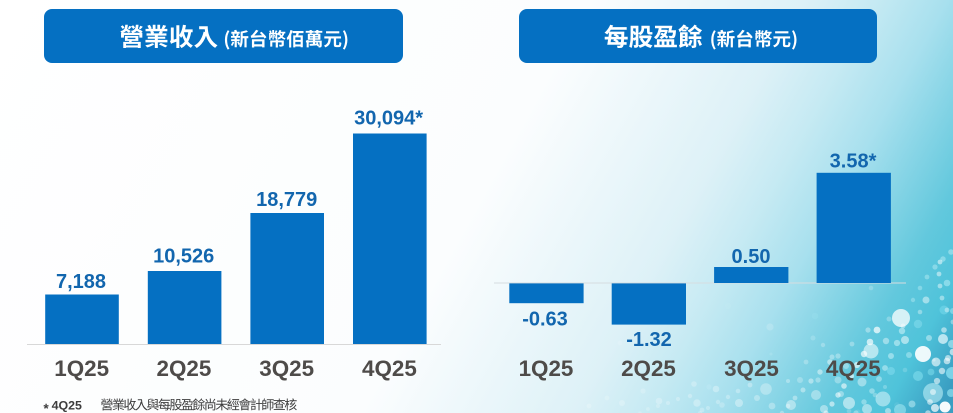 The width and height of the screenshot is (953, 413). Describe the element at coordinates (286, 200) in the screenshot. I see `svg-text: 18,779` at that location.